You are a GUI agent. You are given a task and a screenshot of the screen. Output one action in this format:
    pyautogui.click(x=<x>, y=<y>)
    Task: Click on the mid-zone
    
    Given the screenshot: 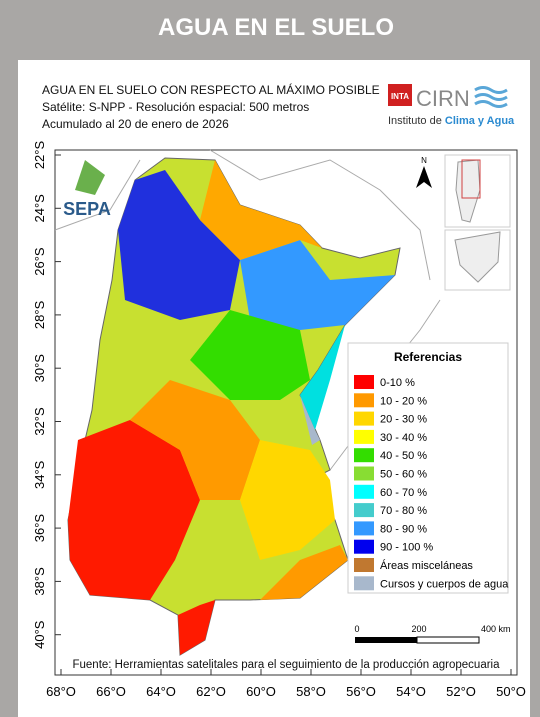 What is the action you would take?
    pyautogui.click(x=287, y=500)
    